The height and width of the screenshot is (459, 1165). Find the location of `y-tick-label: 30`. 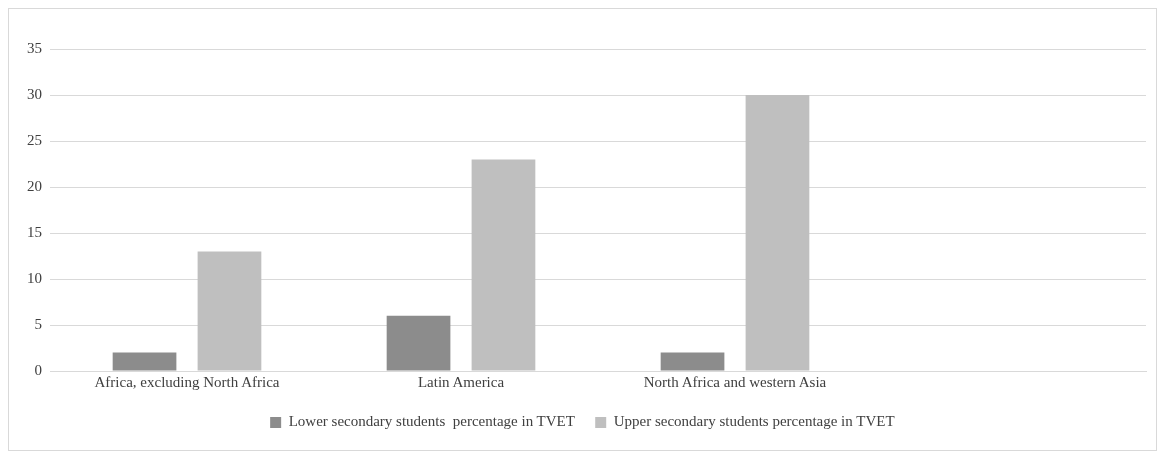

y-tick-label: 30 is located at coordinates (34, 93).